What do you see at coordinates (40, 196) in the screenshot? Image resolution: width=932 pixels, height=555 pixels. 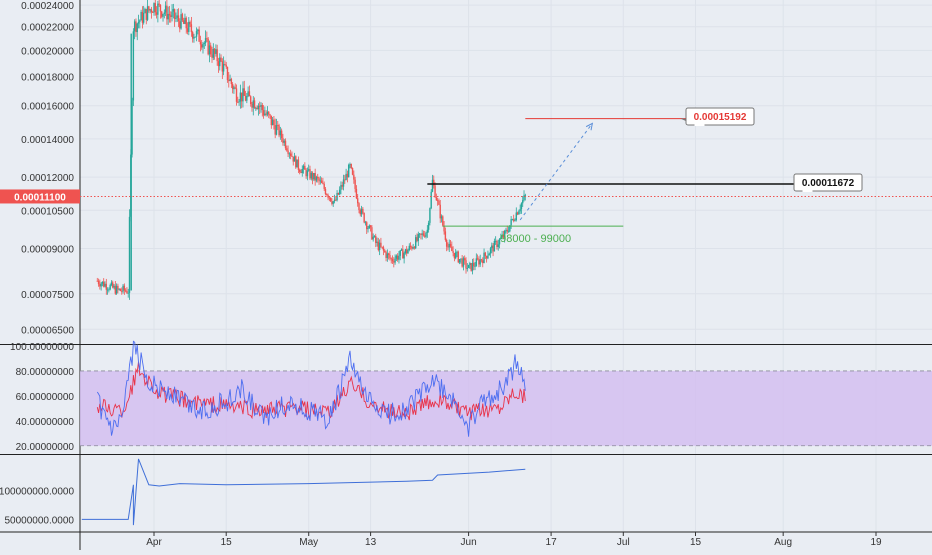 I see `current-price-badge: 0.00011100` at bounding box center [40, 196].